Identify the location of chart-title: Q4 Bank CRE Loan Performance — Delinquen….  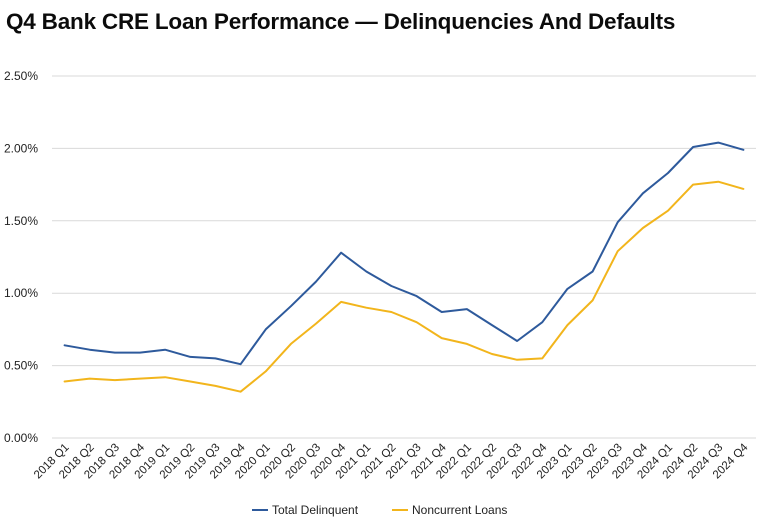
(341, 21).